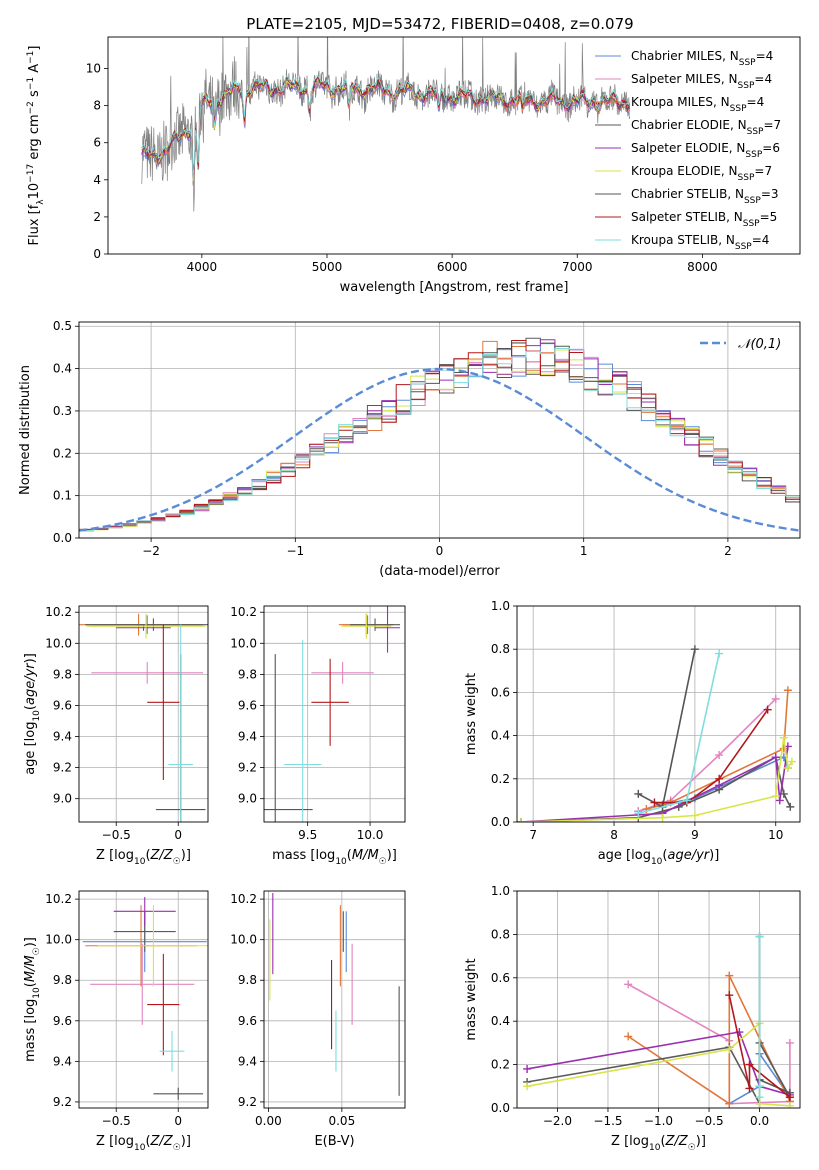 The height and width of the screenshot is (1170, 819). Describe the element at coordinates (62, 799) in the screenshot. I see `y-tick-label: 9.0` at that location.